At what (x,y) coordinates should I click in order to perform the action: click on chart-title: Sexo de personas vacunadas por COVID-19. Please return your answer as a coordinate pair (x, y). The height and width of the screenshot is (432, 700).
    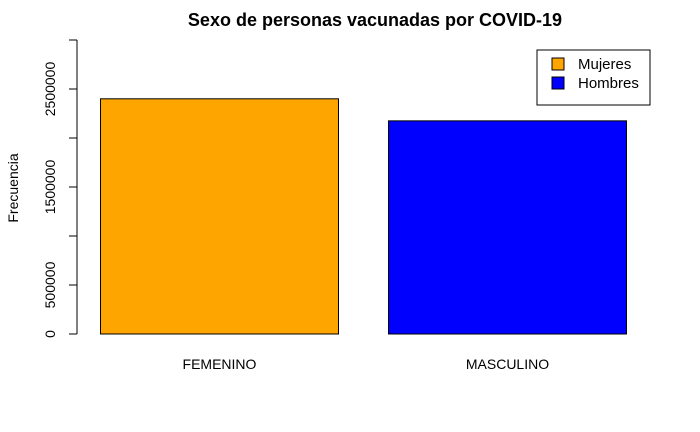
    Looking at the image, I should click on (375, 20).